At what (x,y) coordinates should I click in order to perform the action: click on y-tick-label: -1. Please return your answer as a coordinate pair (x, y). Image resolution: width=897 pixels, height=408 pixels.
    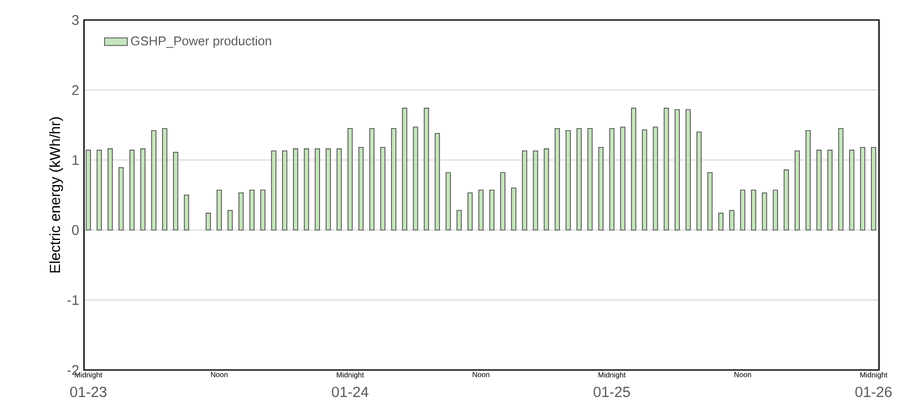
    Looking at the image, I should click on (73, 300).